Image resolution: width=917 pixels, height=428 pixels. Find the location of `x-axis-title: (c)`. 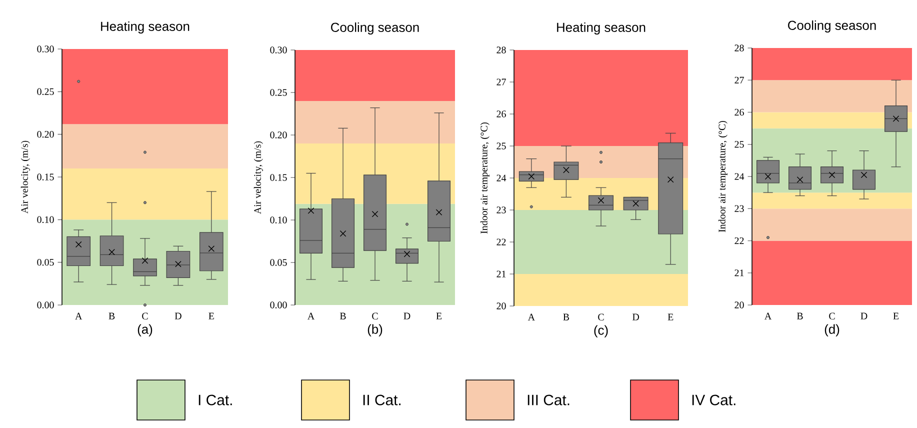

x-axis-title: (c) is located at coordinates (601, 331).